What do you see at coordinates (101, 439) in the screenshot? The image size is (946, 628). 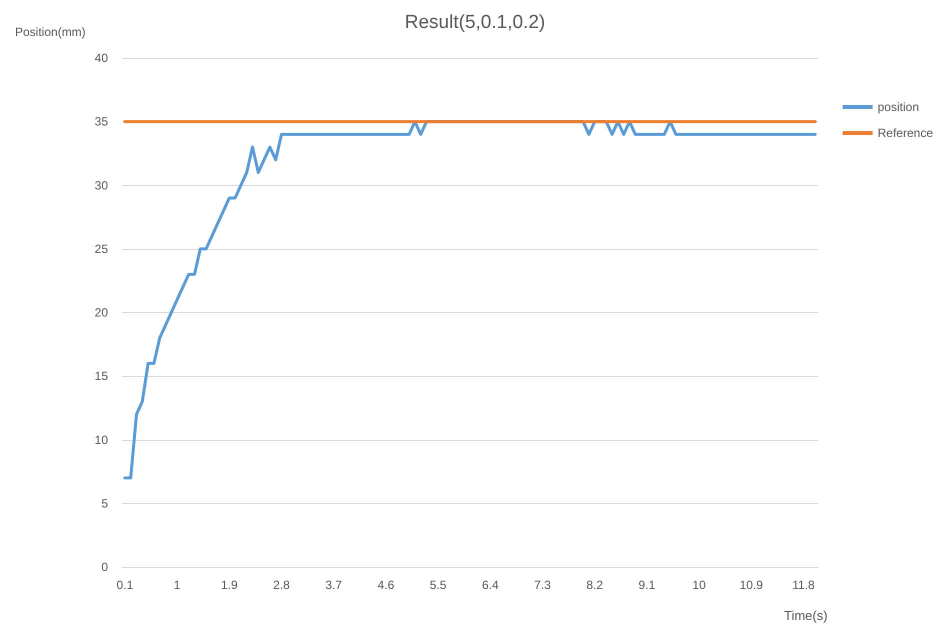 I see `y-tick-label: 10` at bounding box center [101, 439].